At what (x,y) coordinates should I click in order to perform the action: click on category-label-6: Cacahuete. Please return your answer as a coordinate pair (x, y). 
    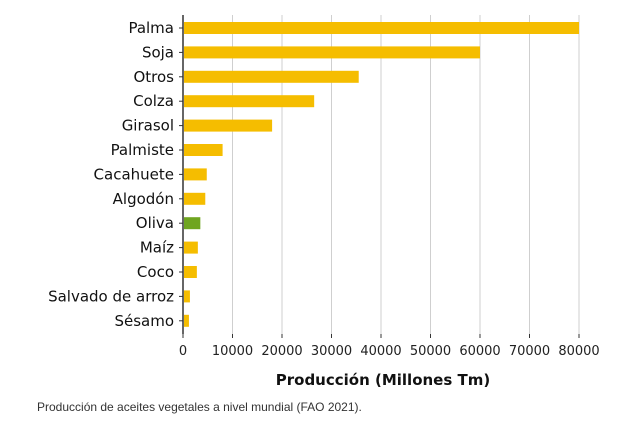
    Looking at the image, I should click on (134, 174).